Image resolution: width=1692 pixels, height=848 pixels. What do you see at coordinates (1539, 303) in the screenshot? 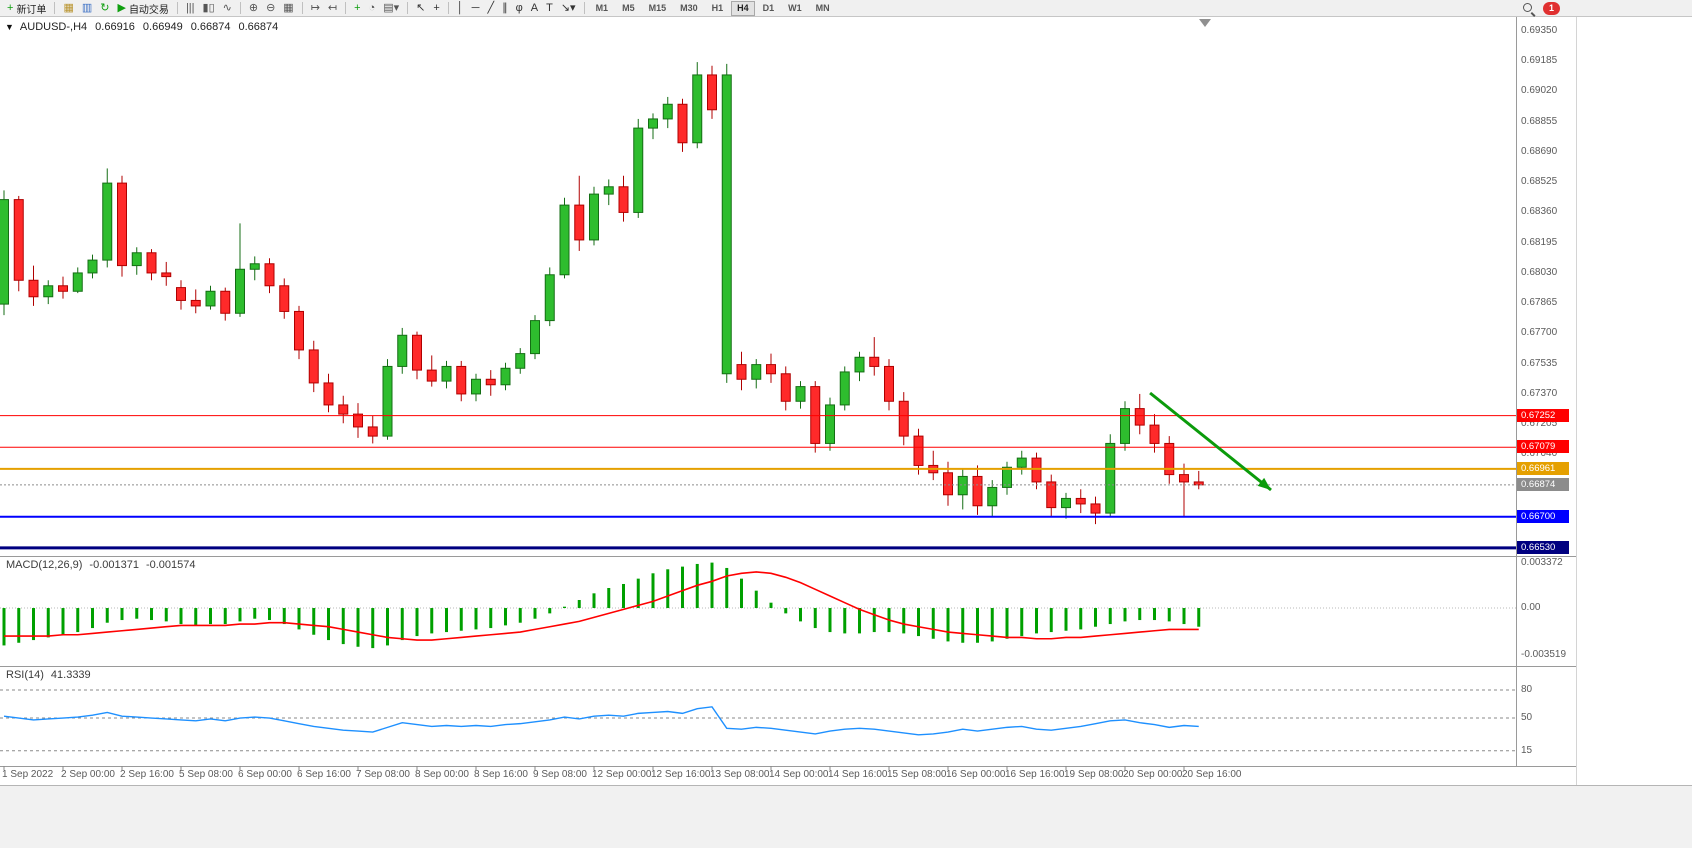
I see `price-axis-label: 0.67865` at bounding box center [1539, 303].